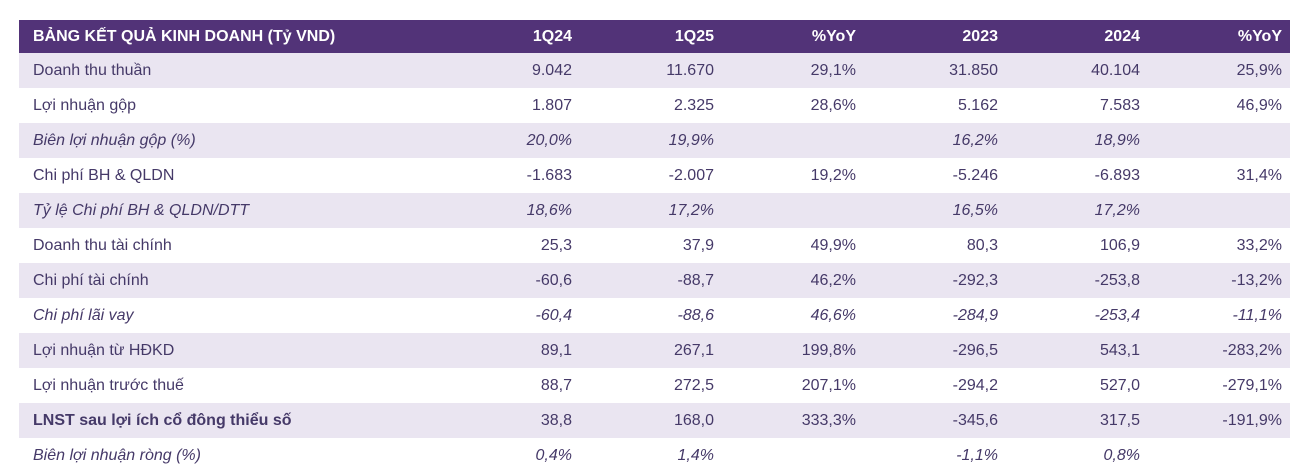 This screenshot has width=1316, height=476. Describe the element at coordinates (104, 175) in the screenshot. I see `row-label: Chi phí BH & QLDN` at that location.